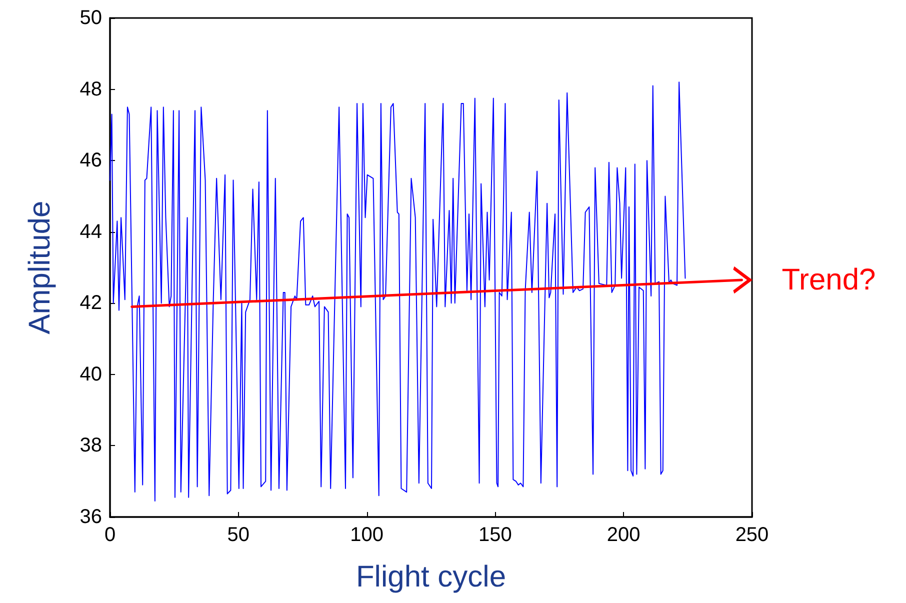 This screenshot has height=603, width=906. I want to click on x-tick-label: 50, so click(238, 535).